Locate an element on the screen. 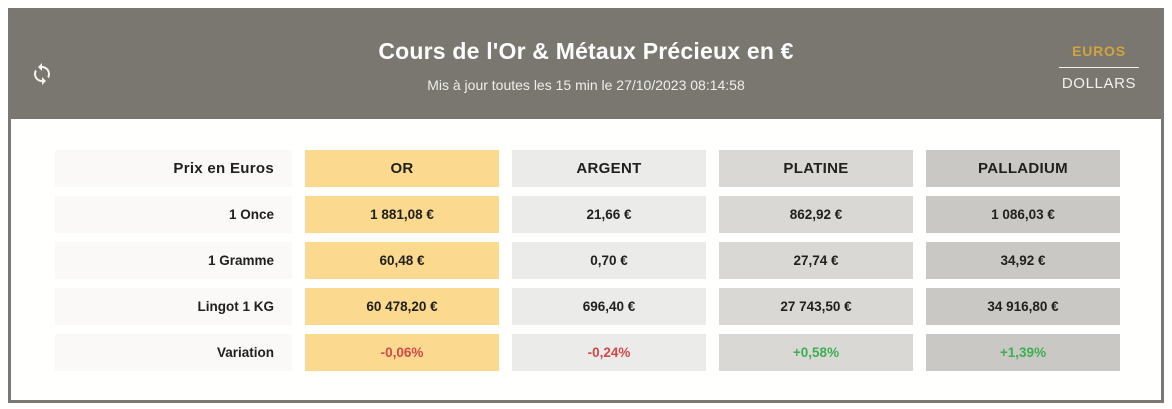 Image resolution: width=1172 pixels, height=409 pixels. currency-toggle: EUROS DOLLARS is located at coordinates (1099, 67).